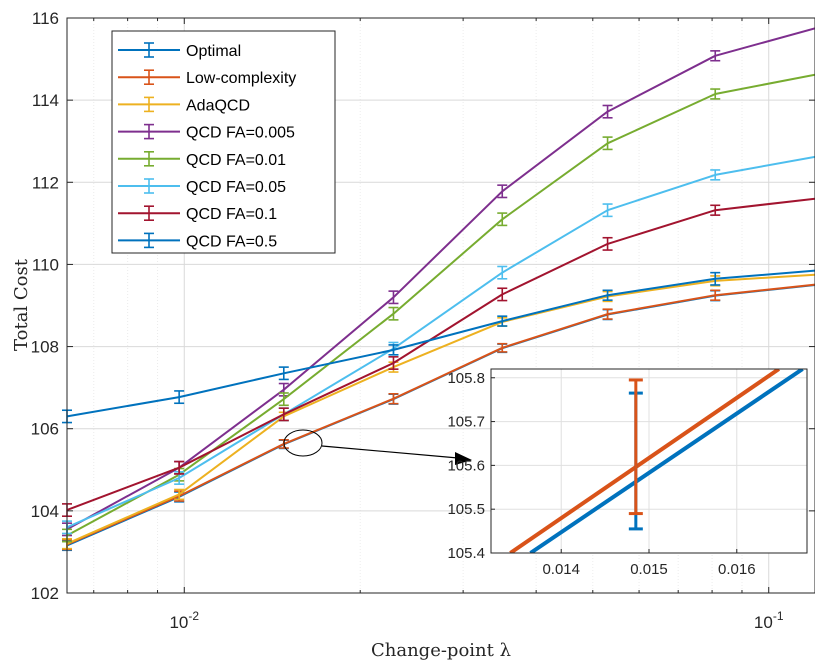 The image size is (815, 666). I want to click on legend-label: Low-complexity, so click(241, 78).